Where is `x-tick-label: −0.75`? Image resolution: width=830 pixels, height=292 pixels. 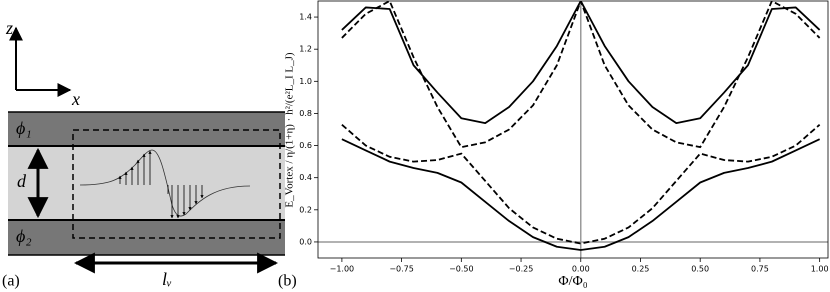
x-tick-label: −0.75 is located at coordinates (401, 269).